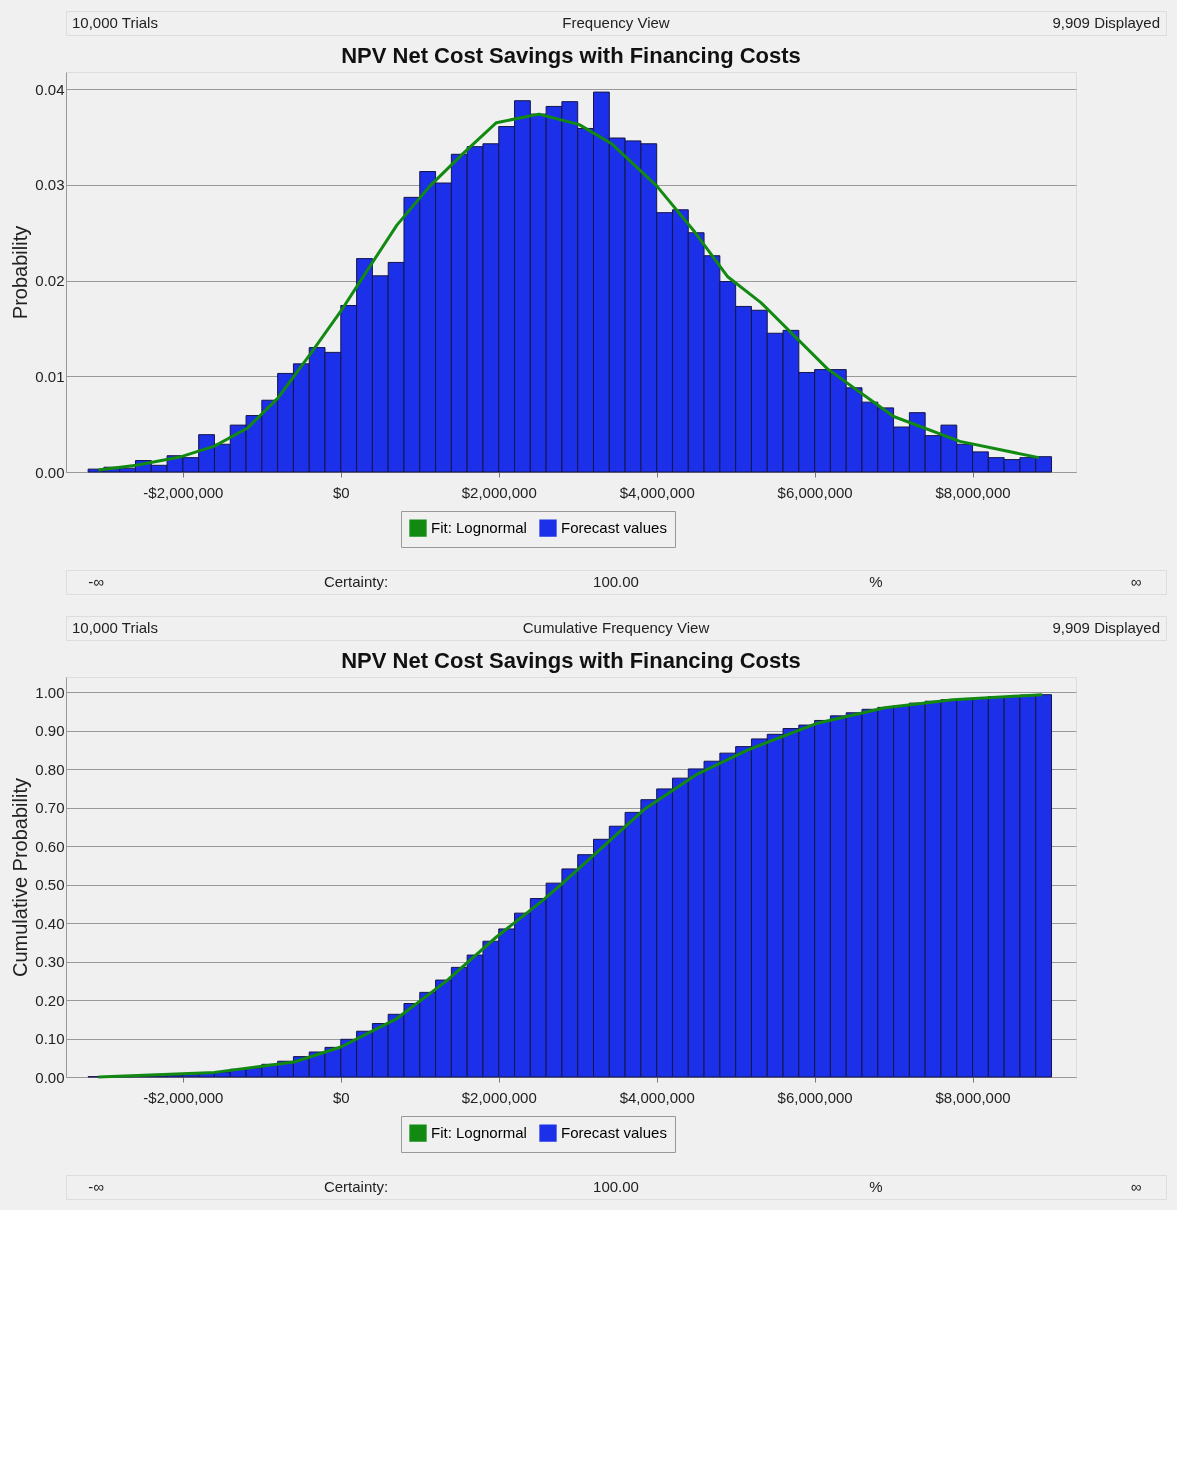 This screenshot has width=1200, height=1469. Describe the element at coordinates (50, 808) in the screenshot. I see `y-tick-label: 0.70` at that location.